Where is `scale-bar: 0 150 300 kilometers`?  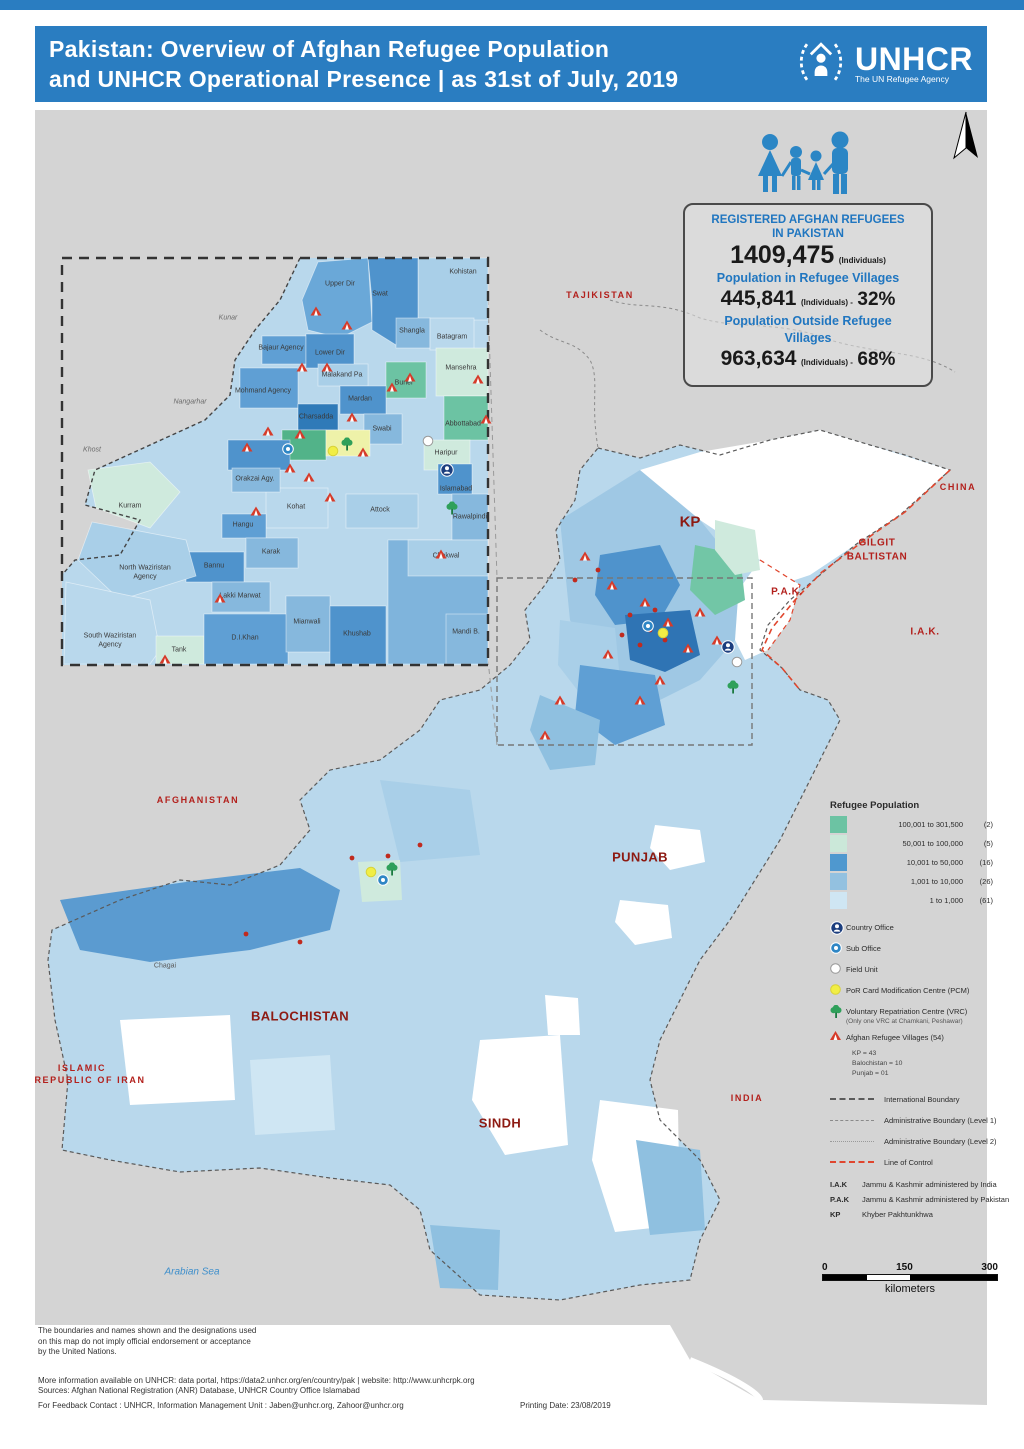
scale-bar: 0 150 300 kilometers is located at coordinates (910, 1278).